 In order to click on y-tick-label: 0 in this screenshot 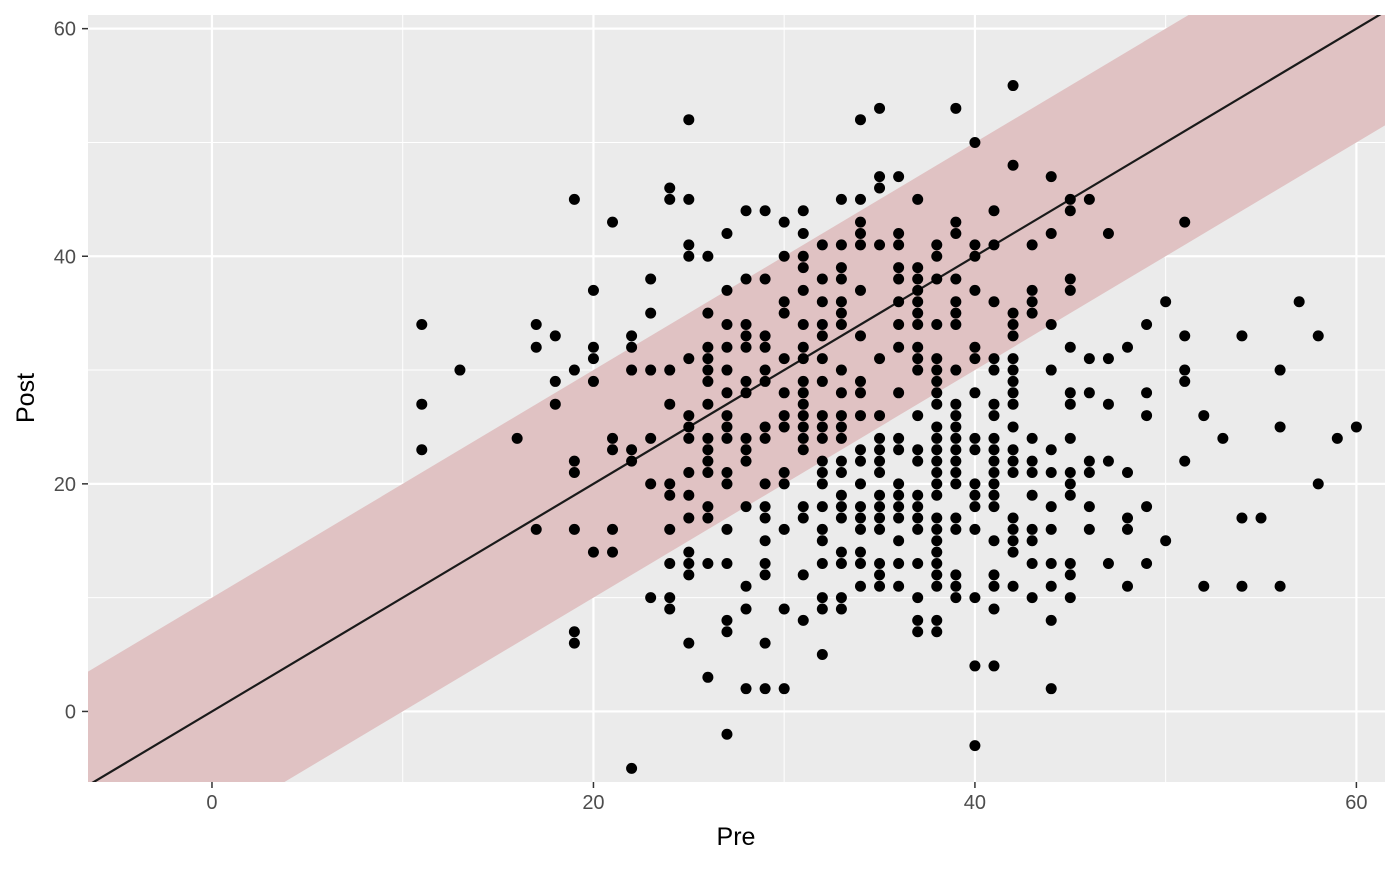, I will do `click(70, 712)`.